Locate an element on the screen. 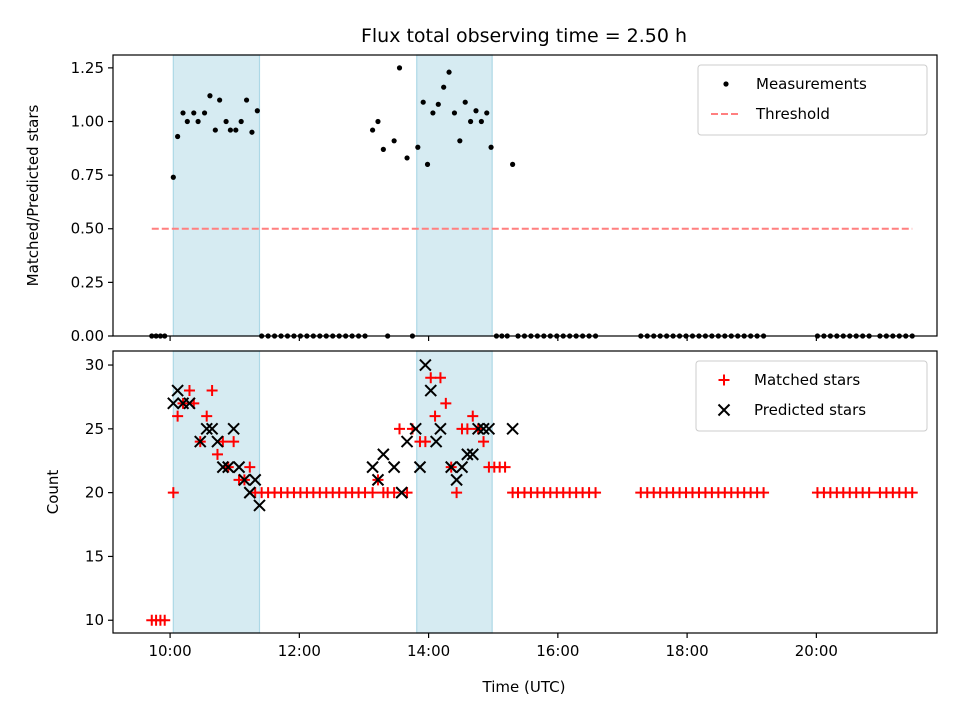 The width and height of the screenshot is (960, 720). ratio-panel-y-axis: 0.00 0.25 0.50 0.75 1.00 1.25 is located at coordinates (92, 202).